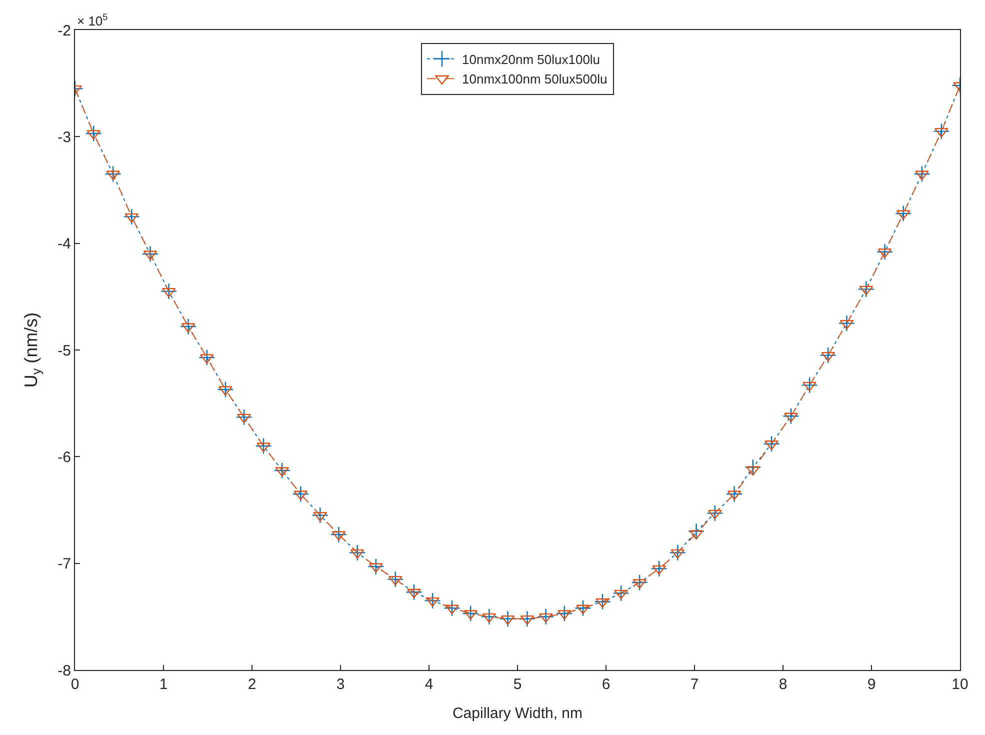 The height and width of the screenshot is (735, 985). I want to click on y-tick-label: -8, so click(64, 671).